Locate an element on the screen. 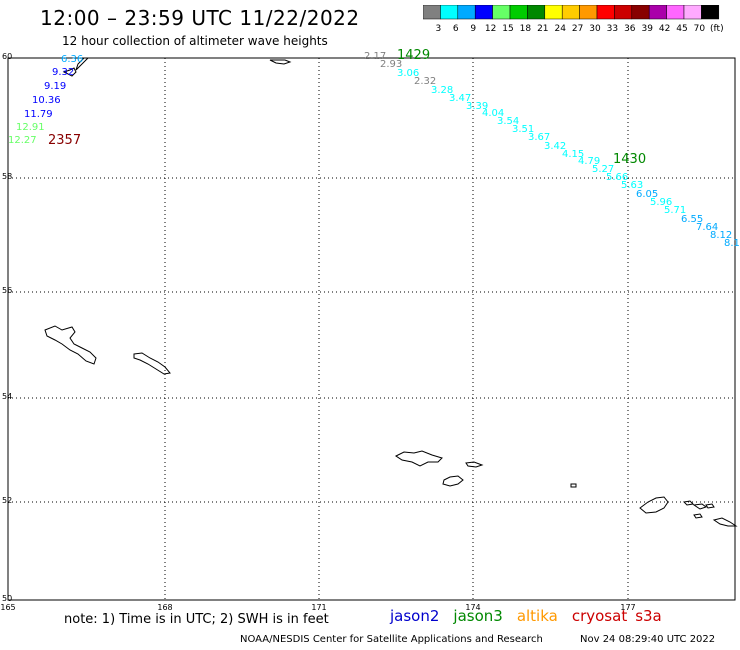 Image resolution: width=740 pixels, height=650 pixels. colorbar-label: 3 is located at coordinates (439, 29).